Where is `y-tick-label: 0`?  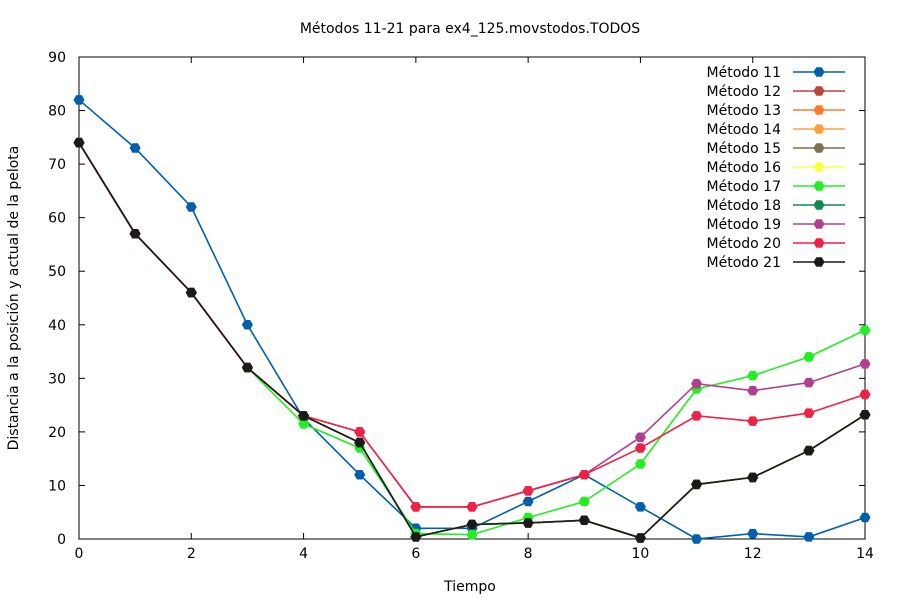 y-tick-label: 0 is located at coordinates (61, 540).